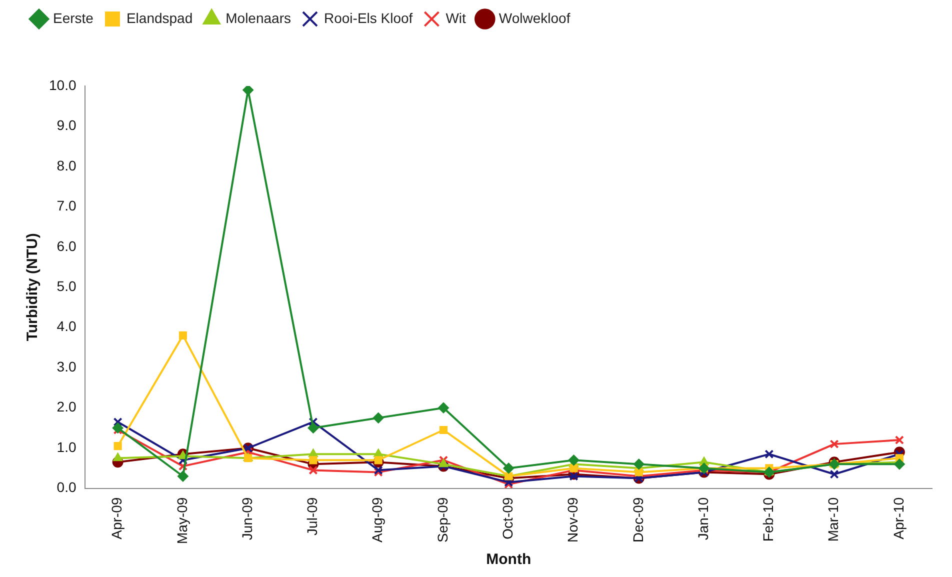 Image resolution: width=952 pixels, height=577 pixels. What do you see at coordinates (66, 286) in the screenshot?
I see `y-tick-label: 5.0` at bounding box center [66, 286].